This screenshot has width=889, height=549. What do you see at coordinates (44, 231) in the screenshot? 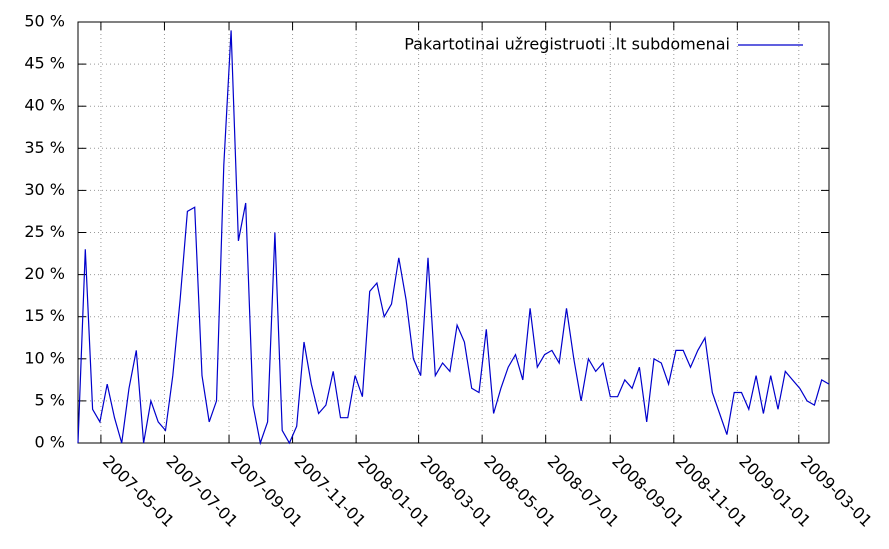
I see `y-tick-label: 25 %` at bounding box center [44, 231].